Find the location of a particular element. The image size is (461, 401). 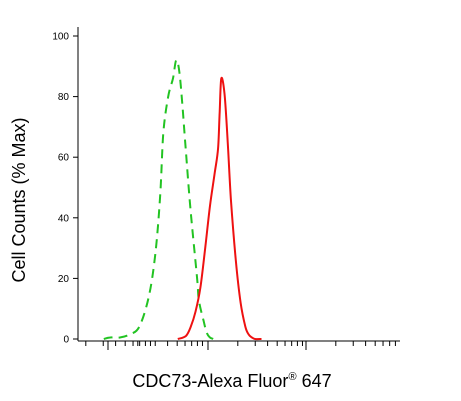

x-axis-title-suffix: 647 is located at coordinates (317, 381).